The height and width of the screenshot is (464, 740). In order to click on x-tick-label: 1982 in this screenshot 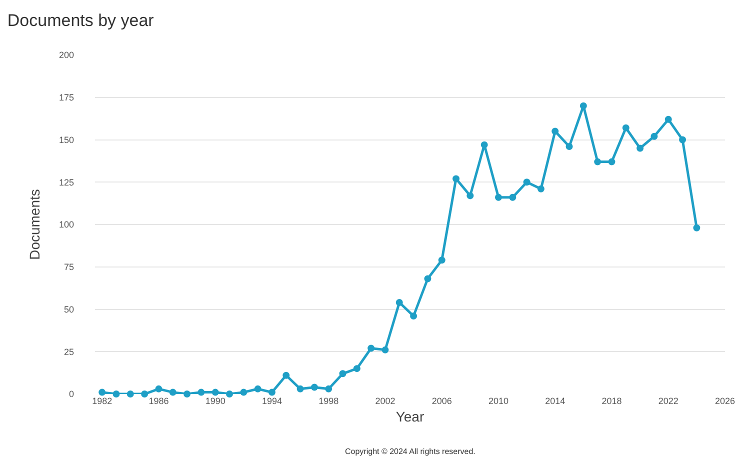, I will do `click(102, 401)`.